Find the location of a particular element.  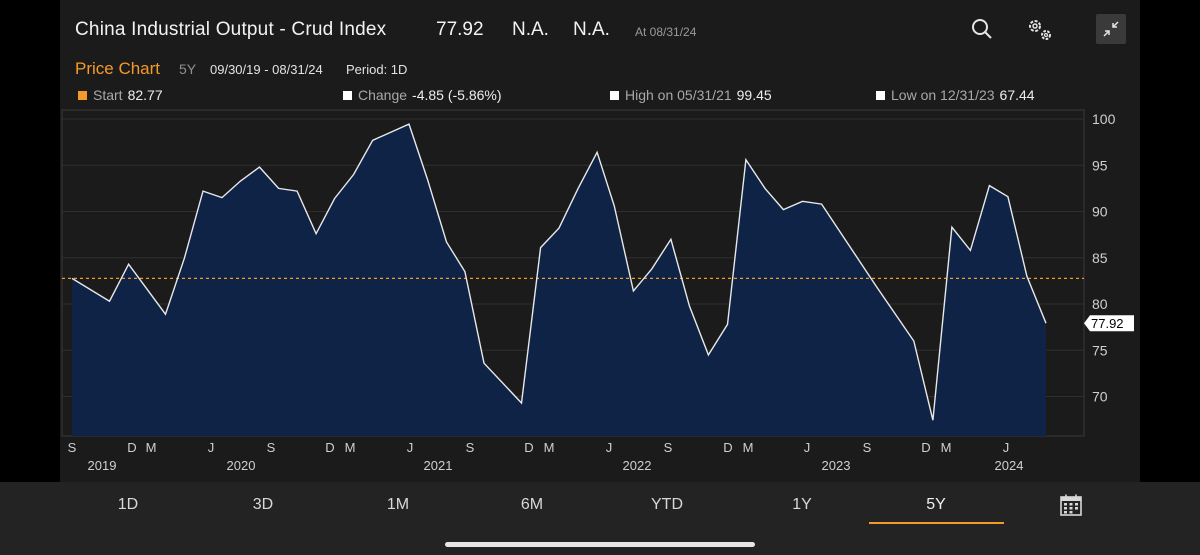

x-year-label: 2021 is located at coordinates (438, 465).